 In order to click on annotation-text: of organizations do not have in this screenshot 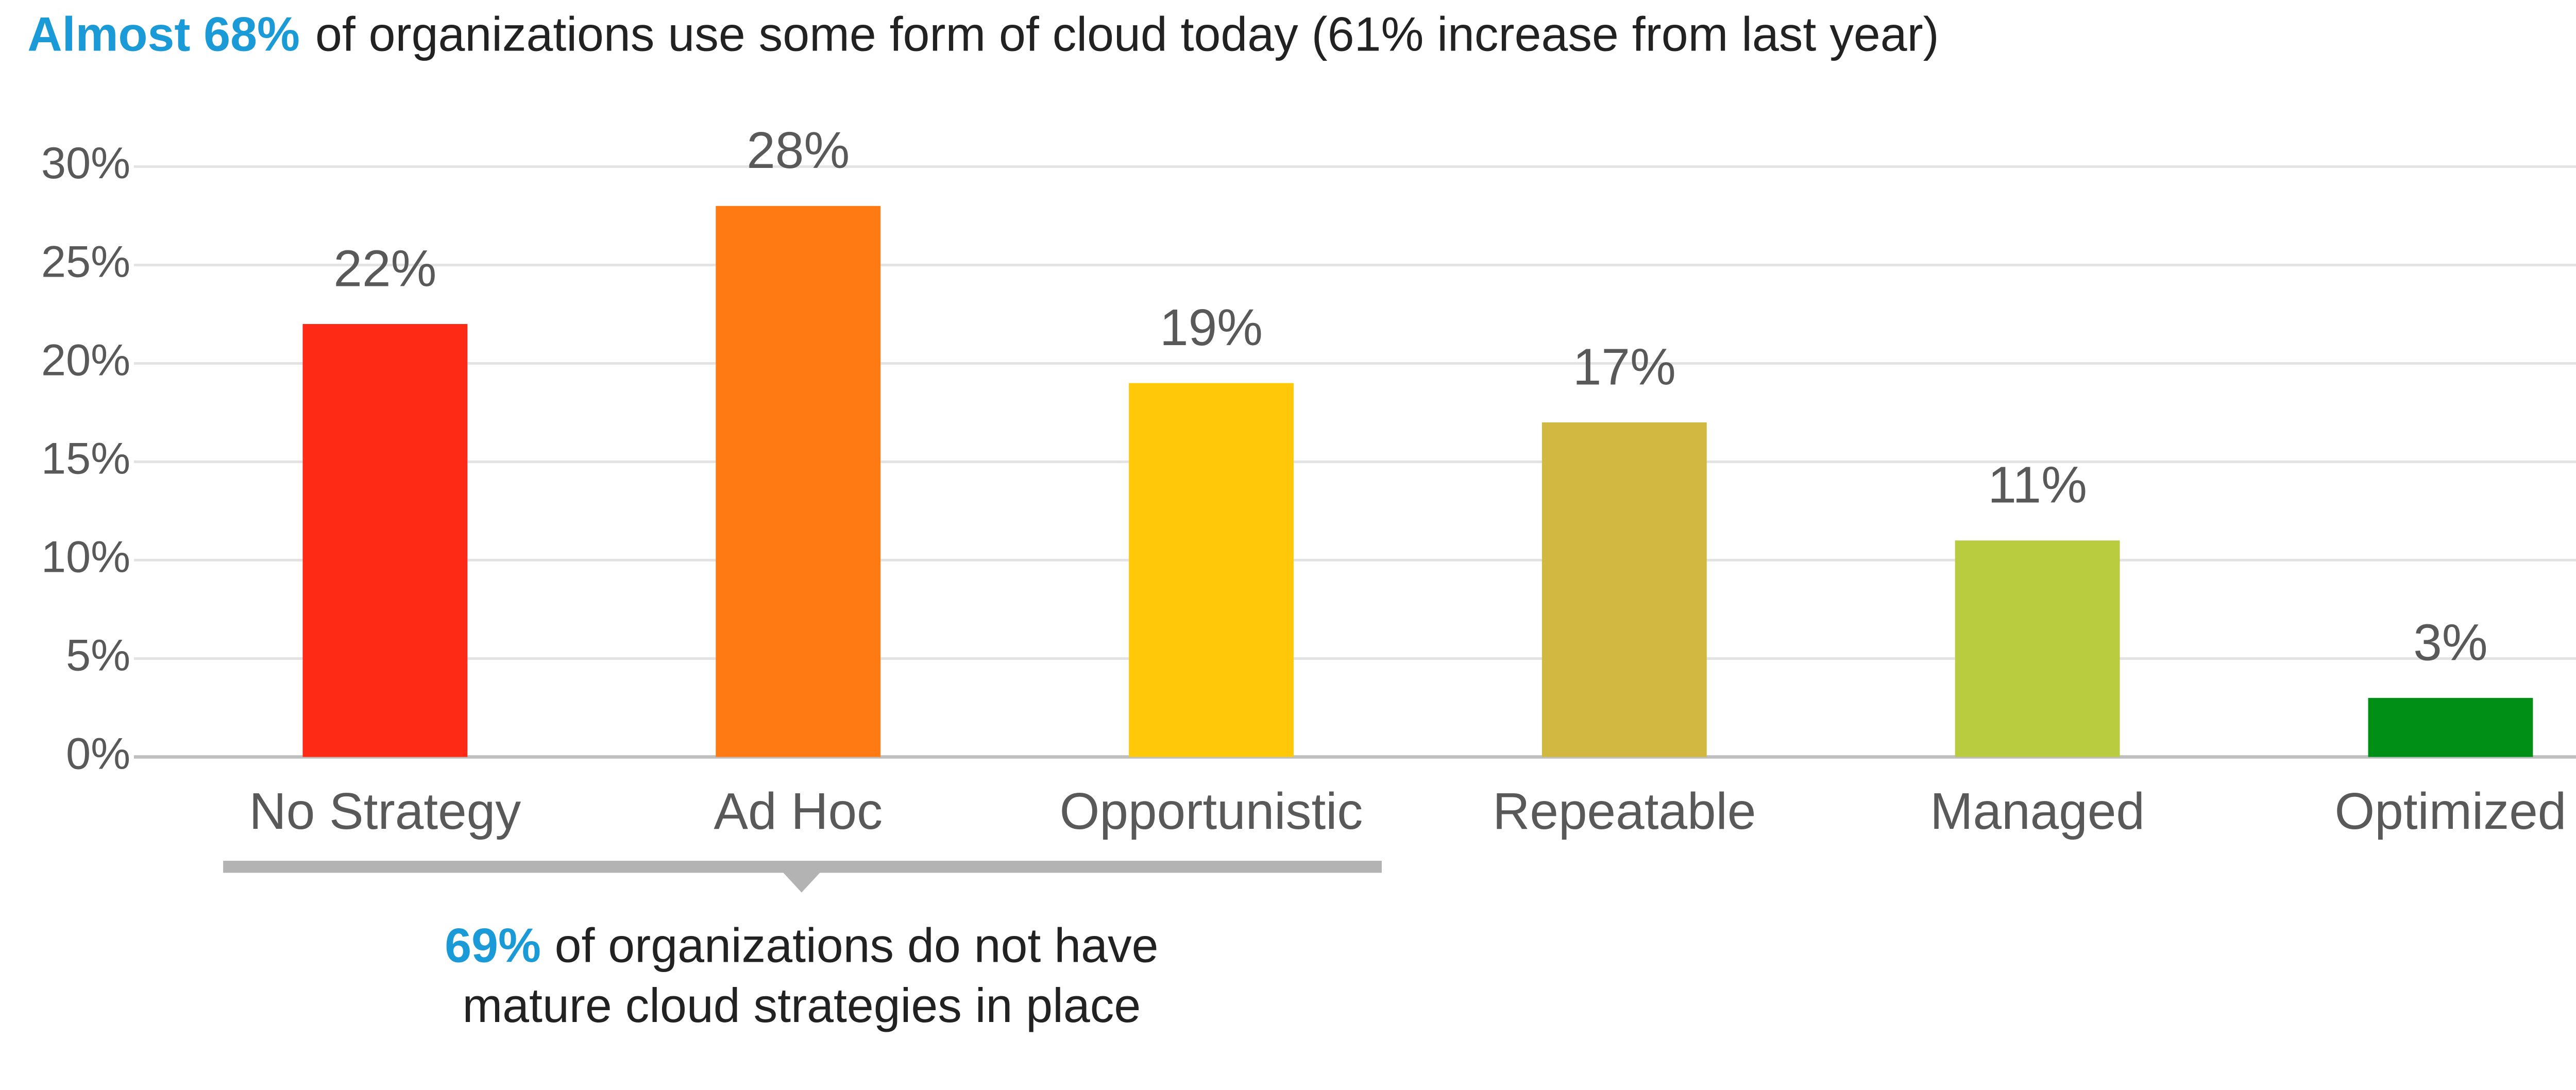, I will do `click(857, 945)`.